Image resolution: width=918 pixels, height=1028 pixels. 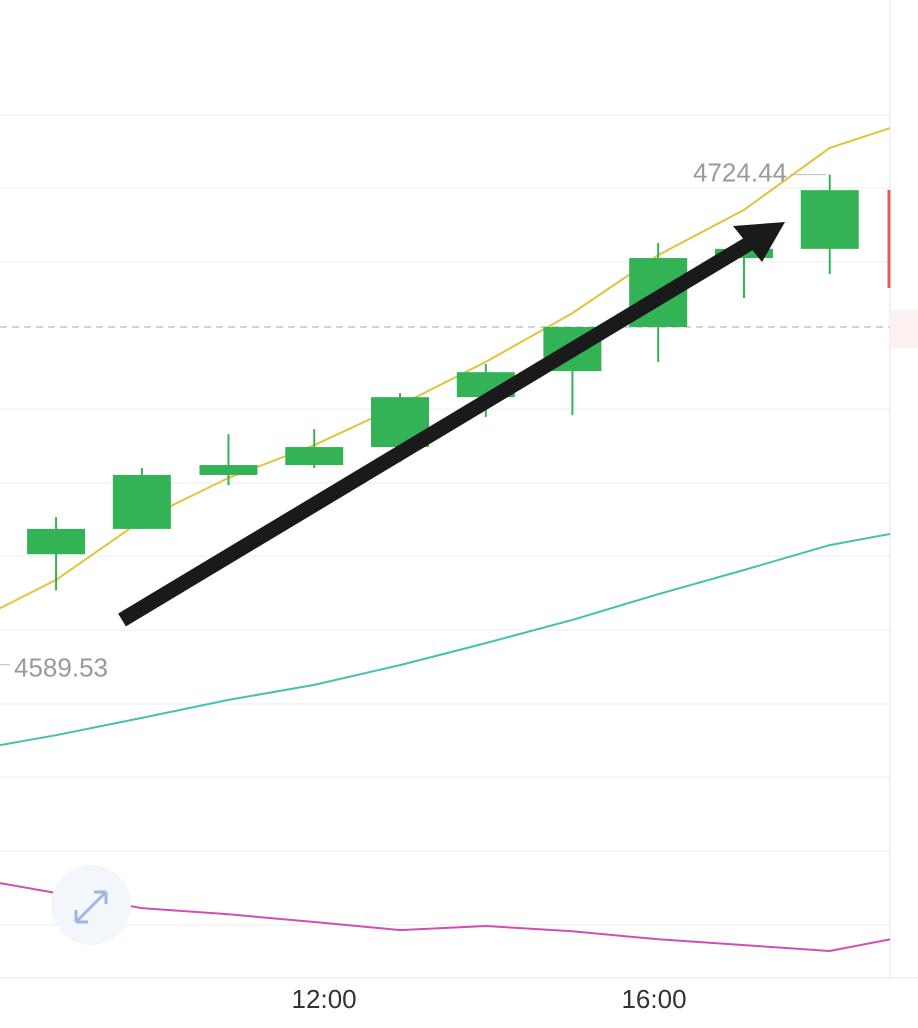 I want to click on x-tick-label: 12:00, so click(x=324, y=999).